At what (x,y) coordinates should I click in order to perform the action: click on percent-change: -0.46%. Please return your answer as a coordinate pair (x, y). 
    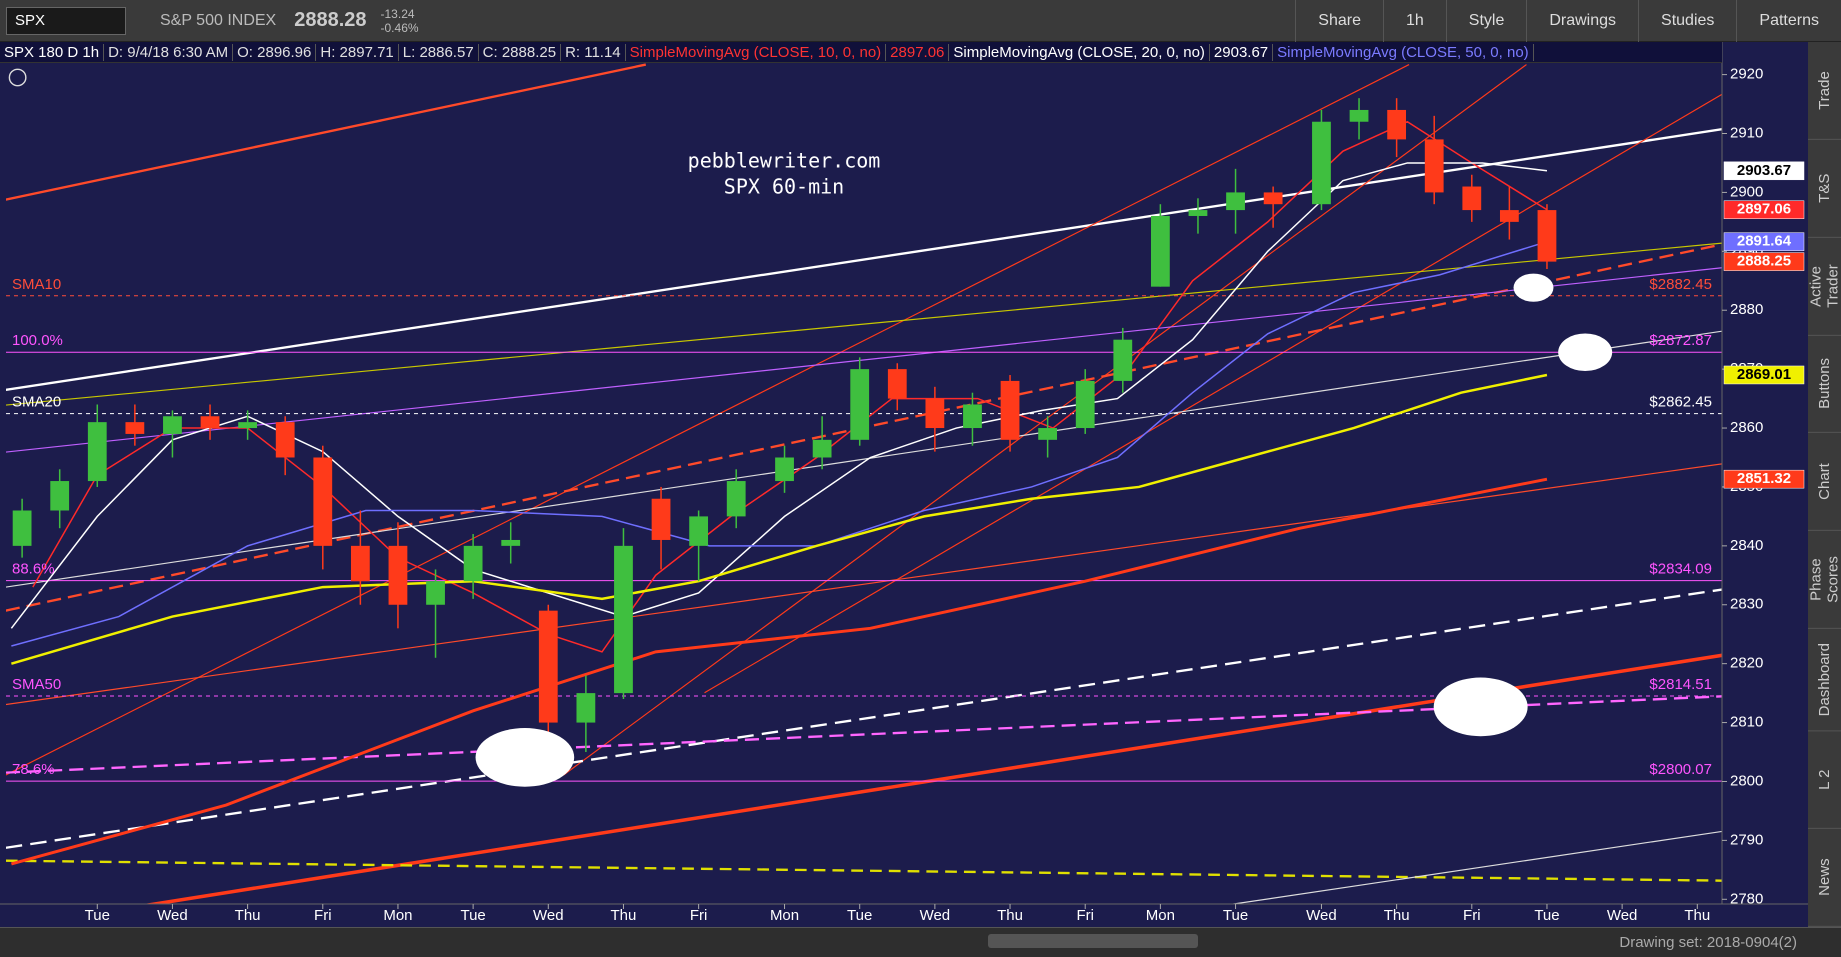
    Looking at the image, I should click on (399, 27).